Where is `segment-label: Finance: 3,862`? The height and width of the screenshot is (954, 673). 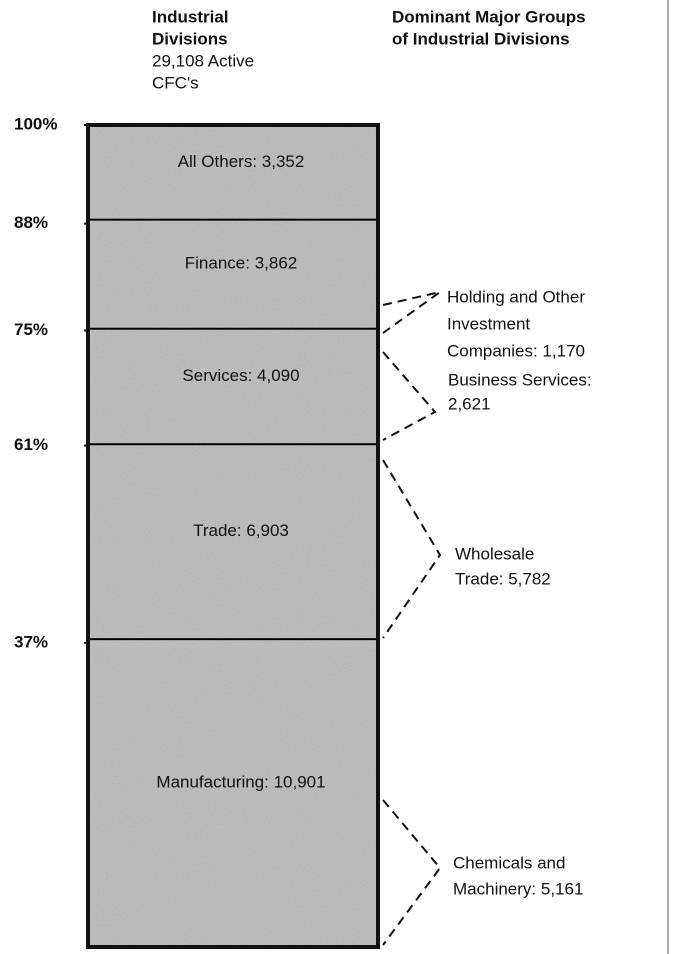
segment-label: Finance: 3,862 is located at coordinates (241, 263).